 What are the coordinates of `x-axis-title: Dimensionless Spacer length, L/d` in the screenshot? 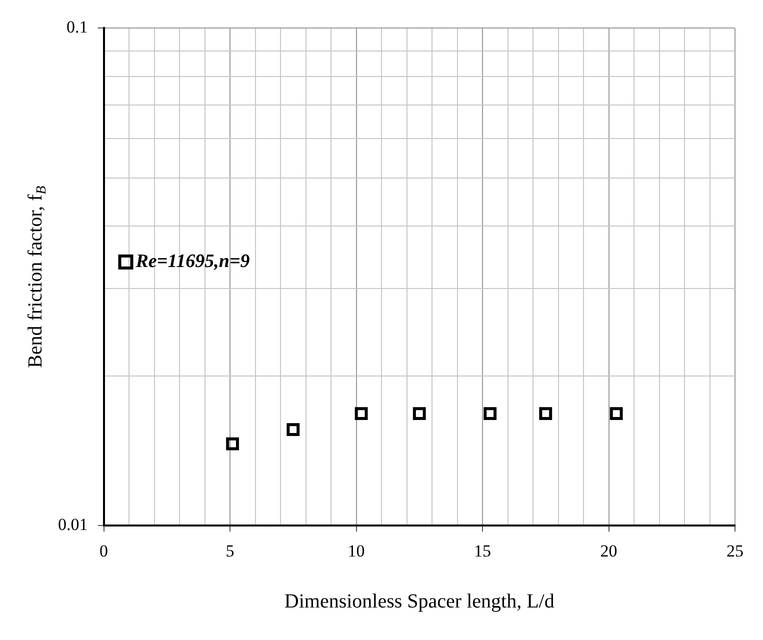 It's located at (419, 601).